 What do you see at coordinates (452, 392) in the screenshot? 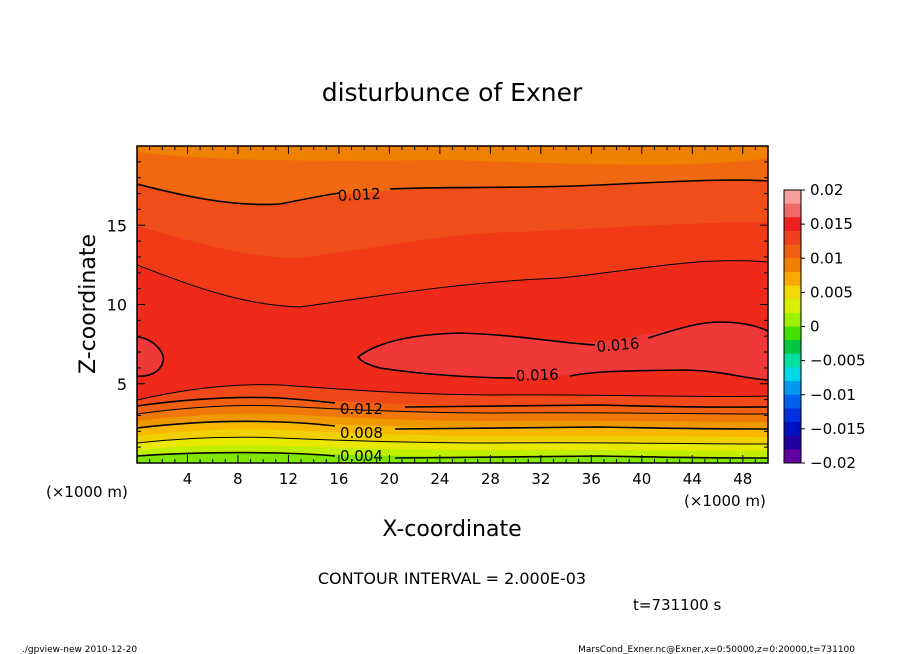
I see `contour-line-014-low` at bounding box center [452, 392].